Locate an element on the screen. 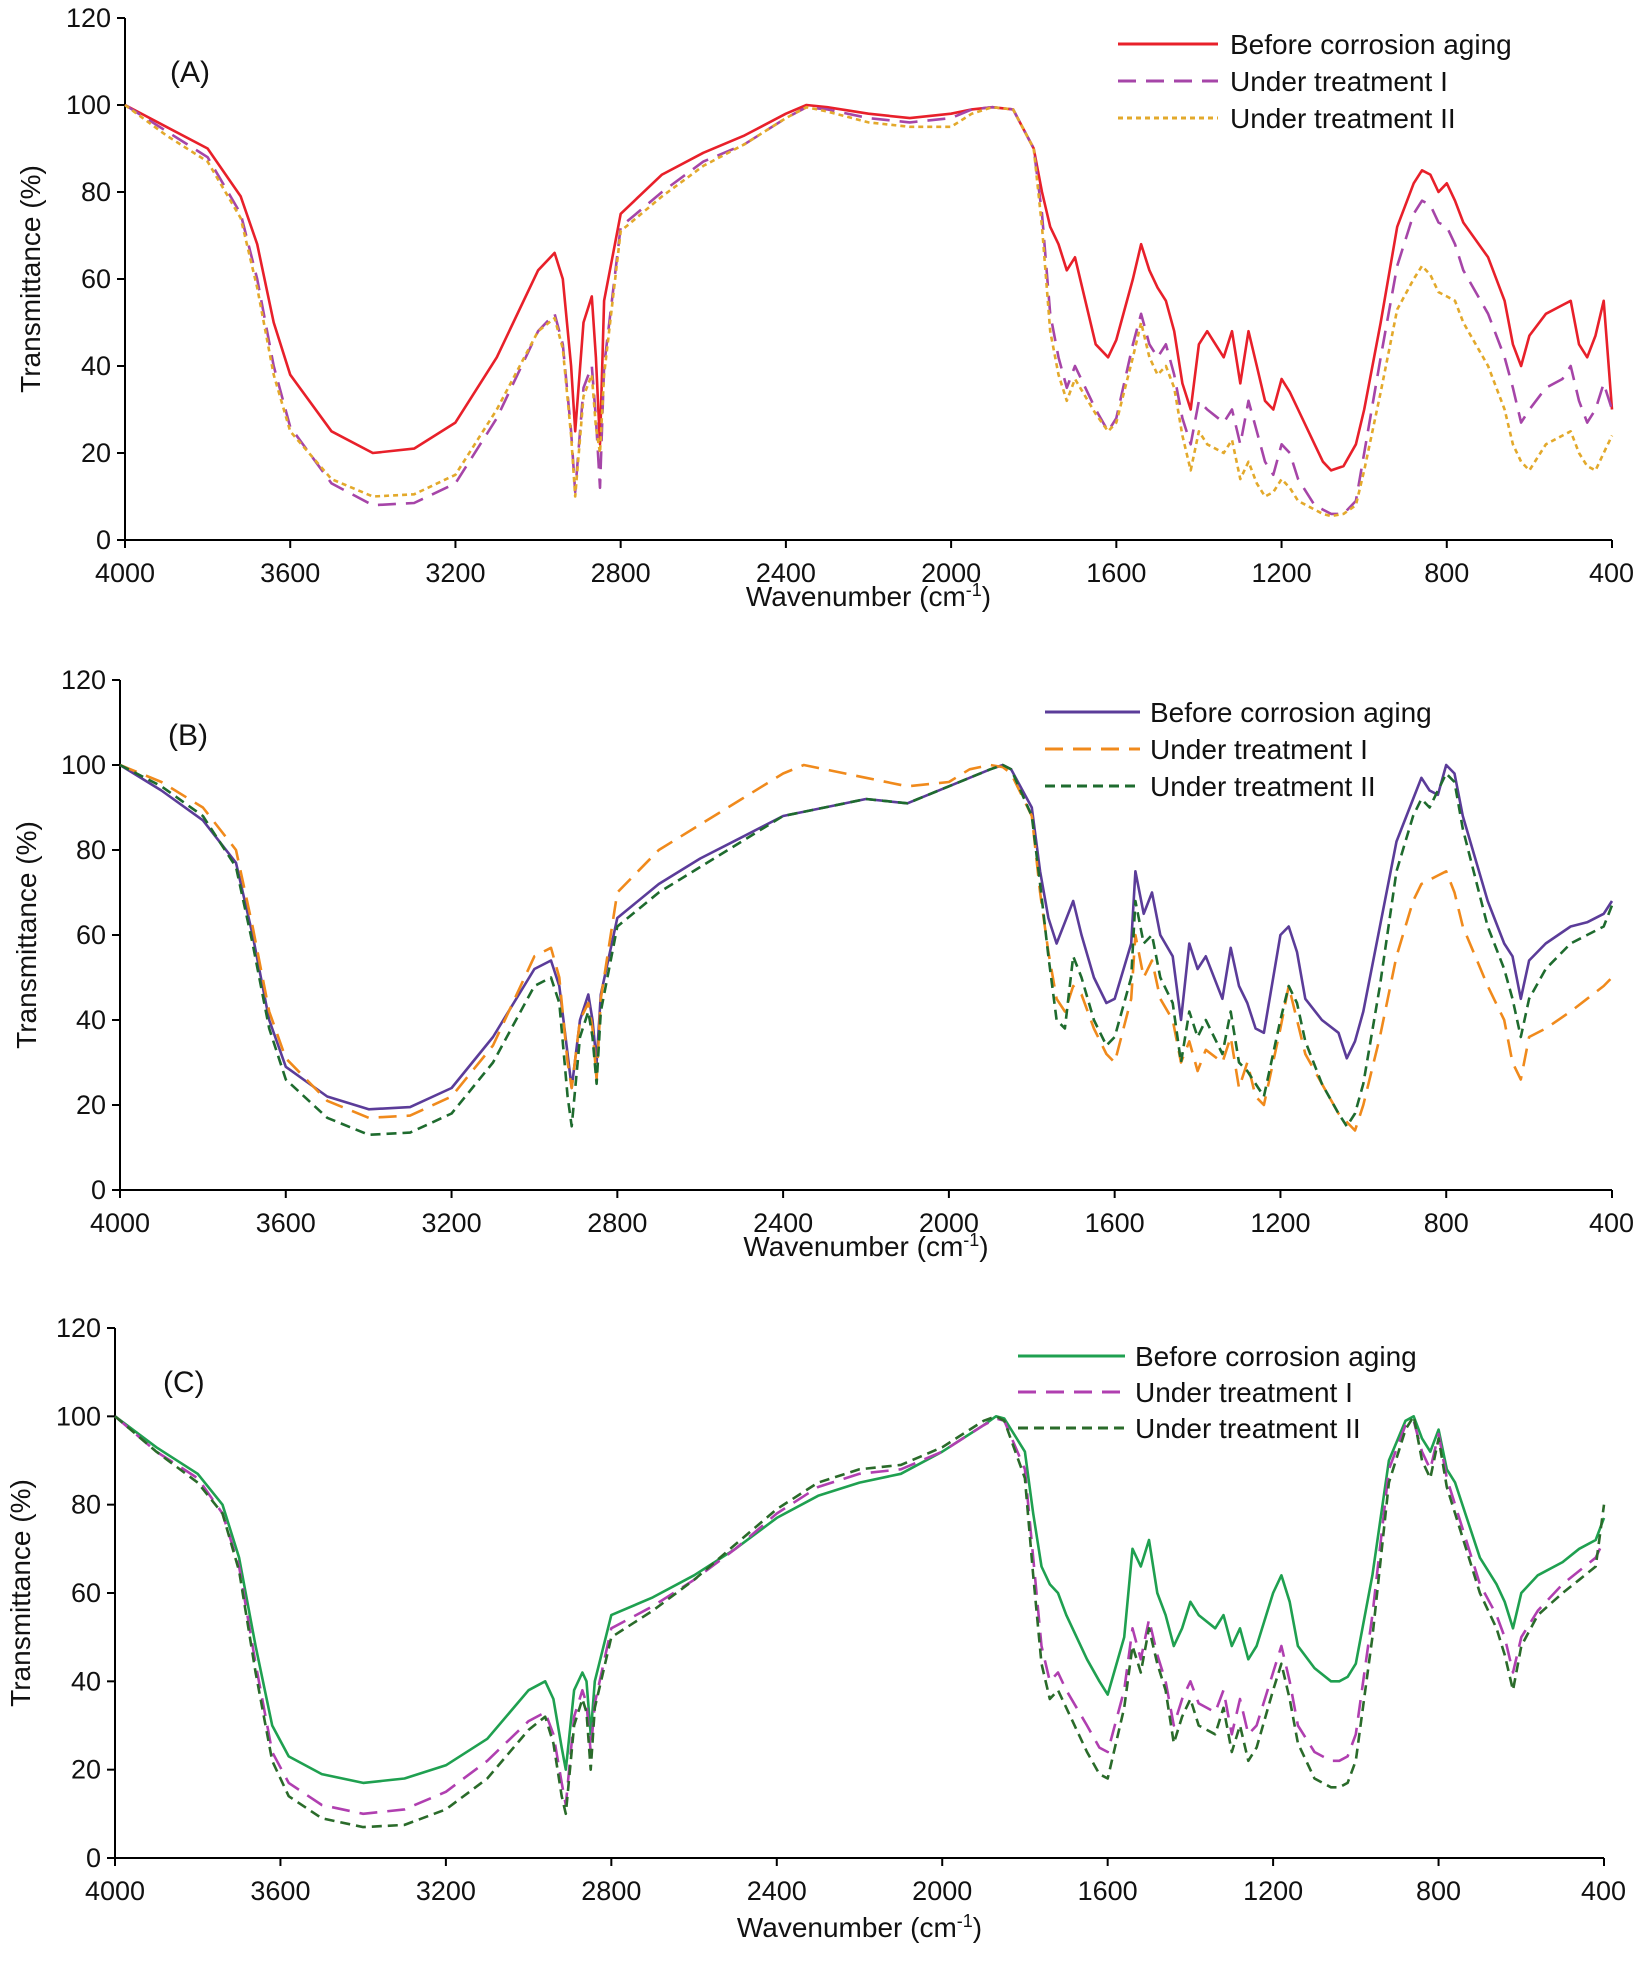  panel-label: (B) is located at coordinates (188, 735).